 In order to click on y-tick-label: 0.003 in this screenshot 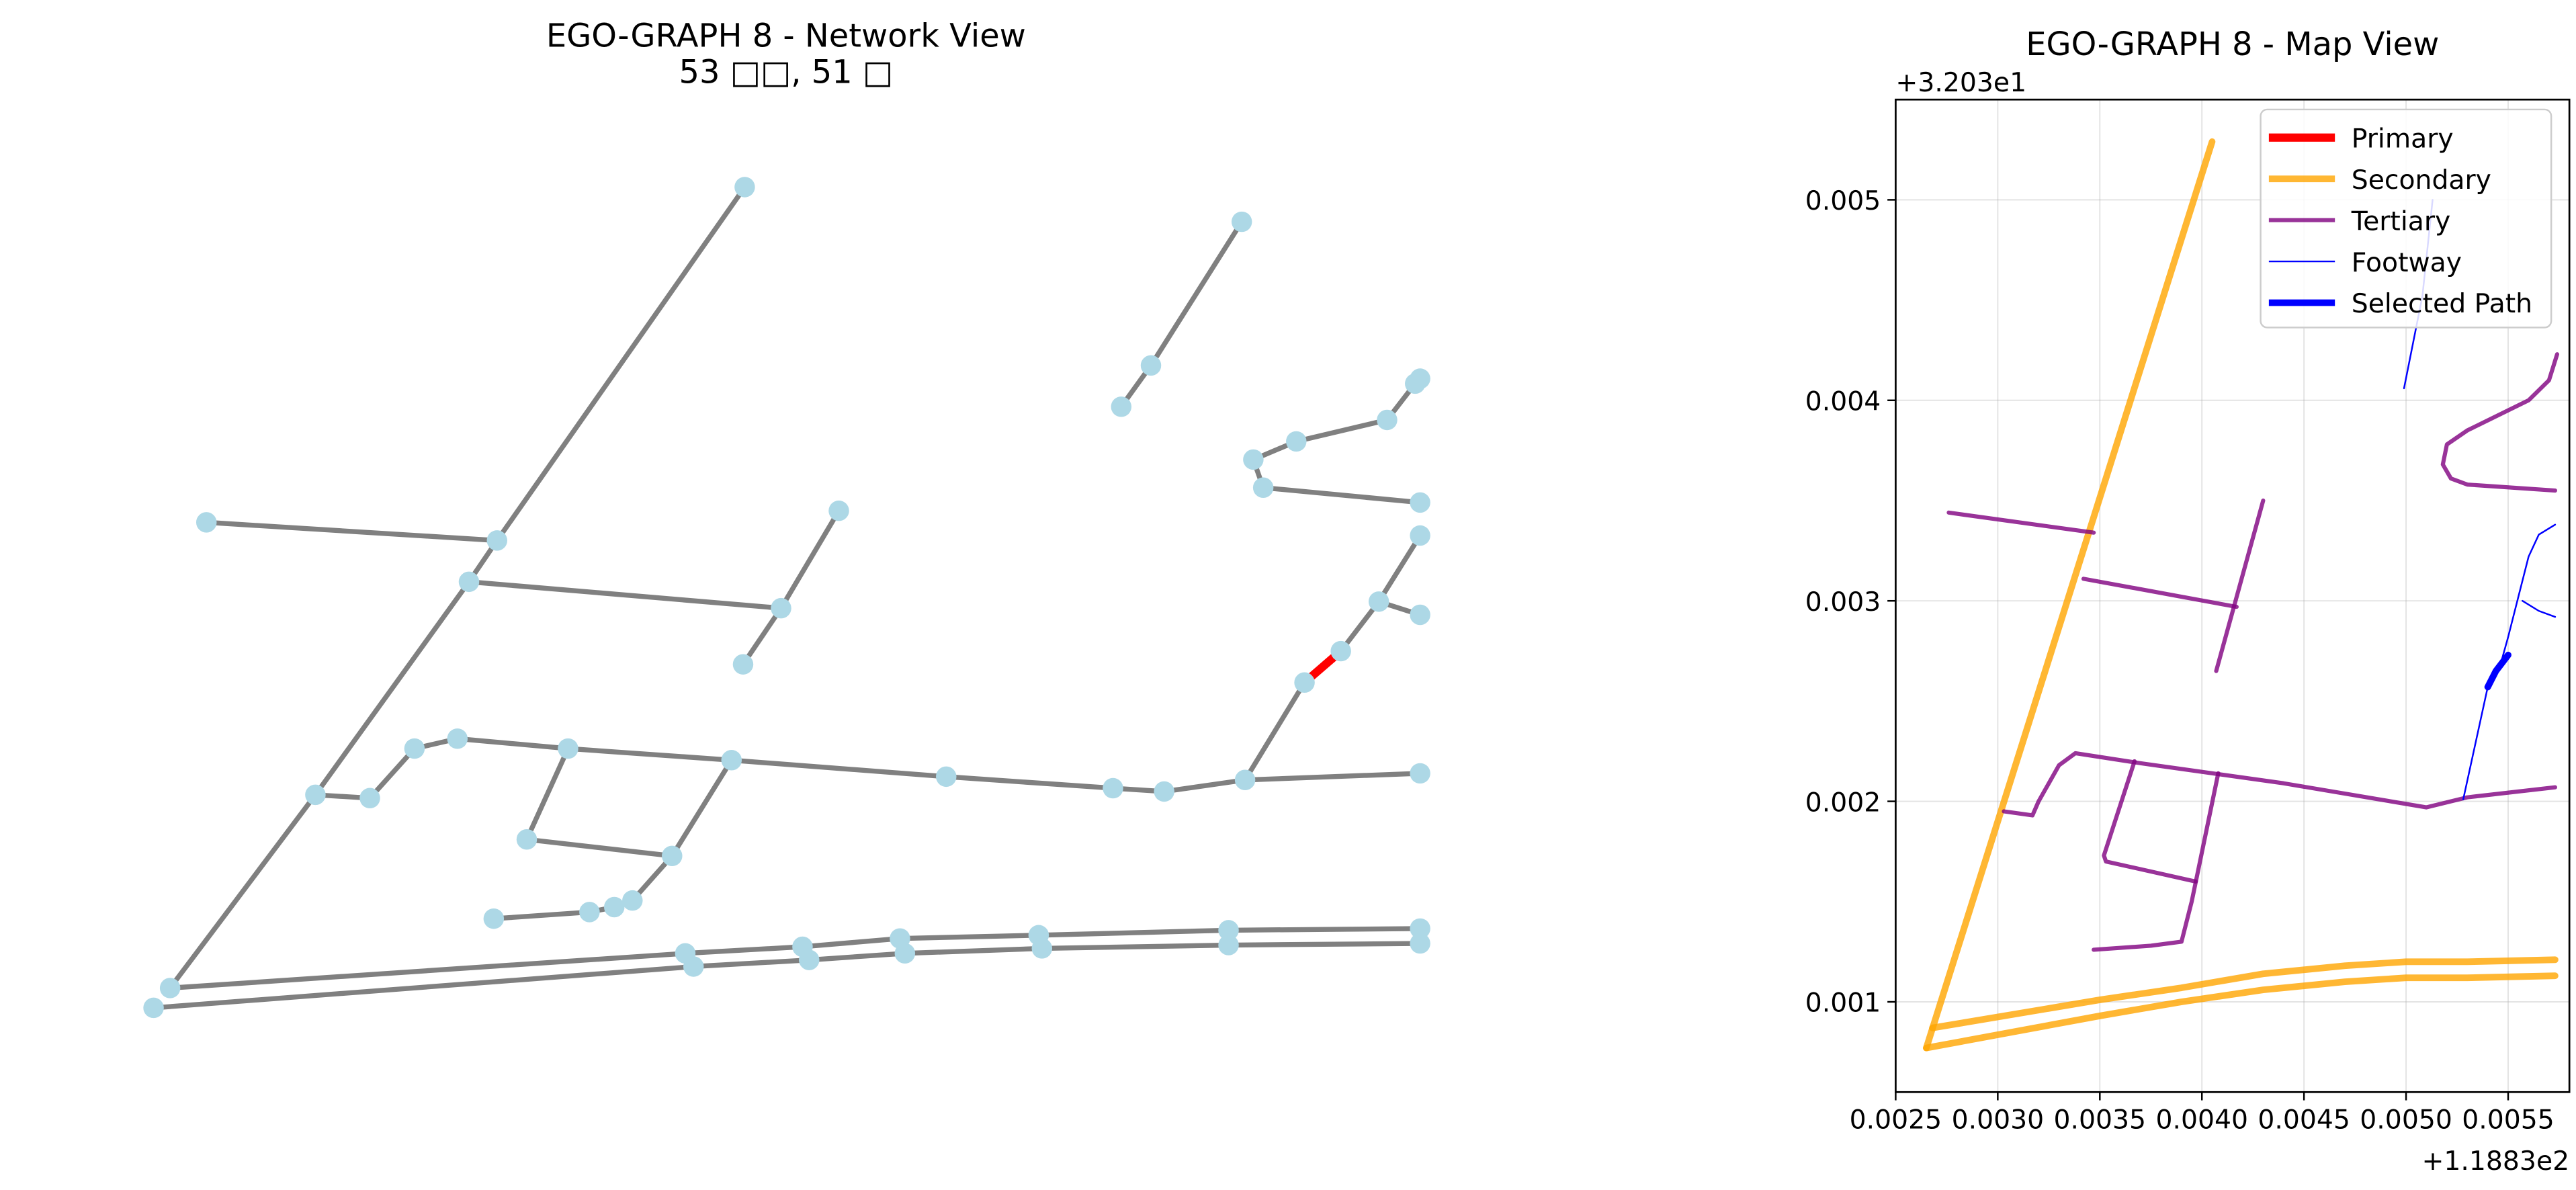, I will do `click(1843, 603)`.